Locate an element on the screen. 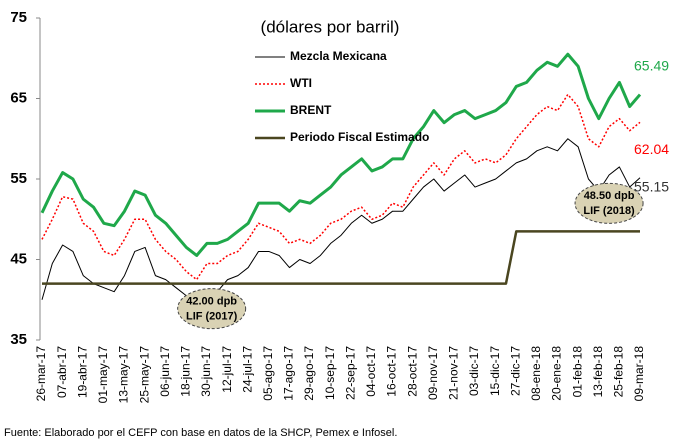 The image size is (677, 441). x-tick-label: 20-ene-18 is located at coordinates (557, 373).